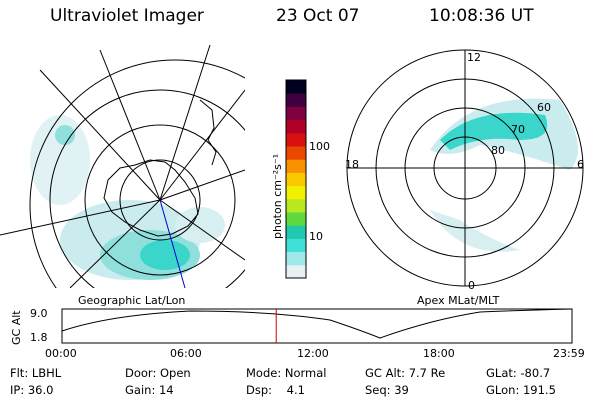 The width and height of the screenshot is (600, 400). Describe the element at coordinates (127, 197) in the screenshot. I see `aurora-emission-left` at that location.